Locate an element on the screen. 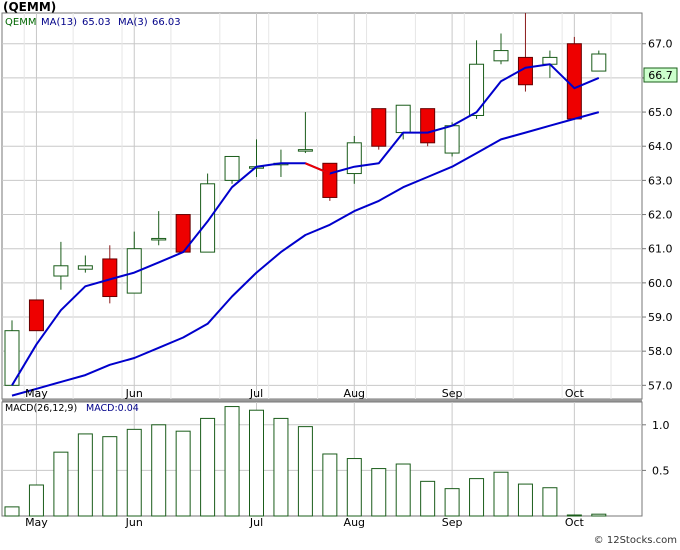 The width and height of the screenshot is (680, 550). price-tick-label: 61.0 is located at coordinates (660, 249).